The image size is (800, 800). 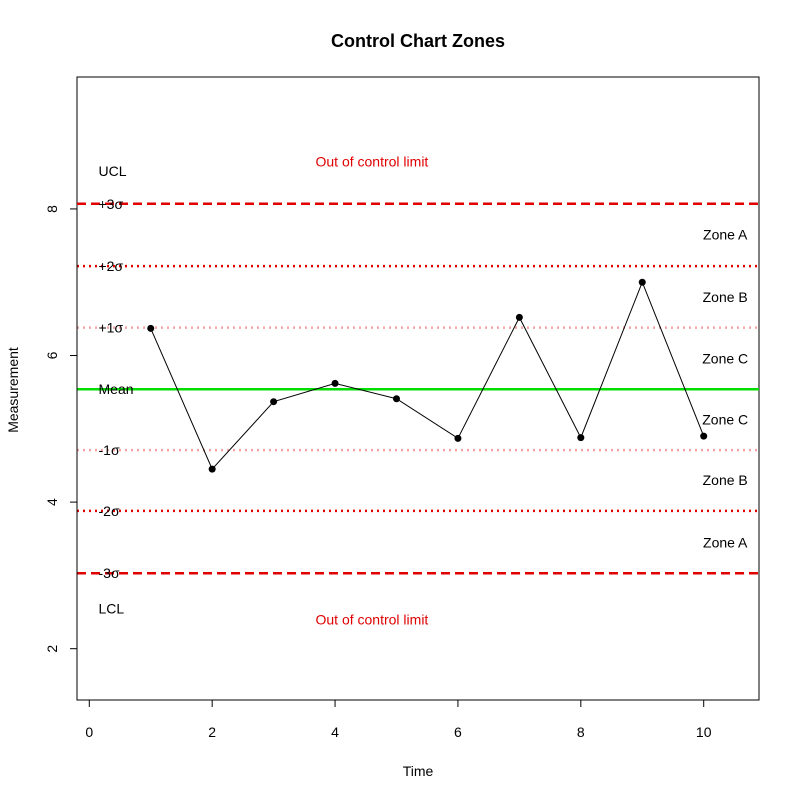 What do you see at coordinates (581, 732) in the screenshot?
I see `x-tick-label: 8` at bounding box center [581, 732].